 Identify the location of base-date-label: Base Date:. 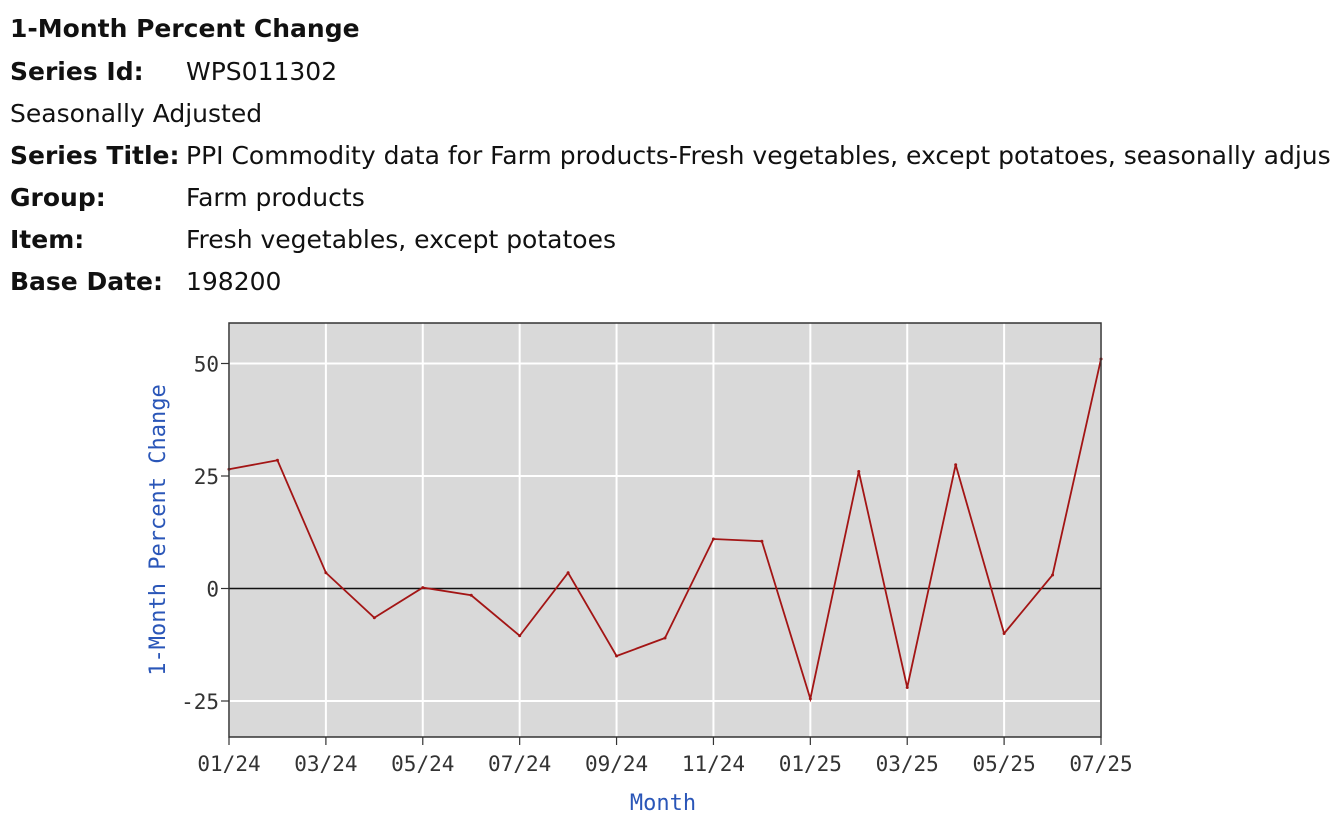
(86, 281).